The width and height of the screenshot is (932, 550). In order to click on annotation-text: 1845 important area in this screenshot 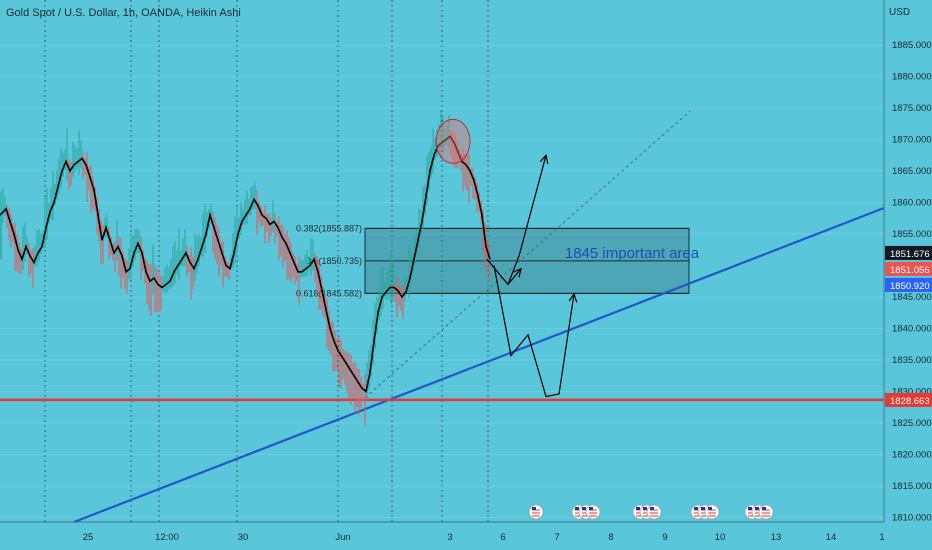, I will do `click(632, 253)`.